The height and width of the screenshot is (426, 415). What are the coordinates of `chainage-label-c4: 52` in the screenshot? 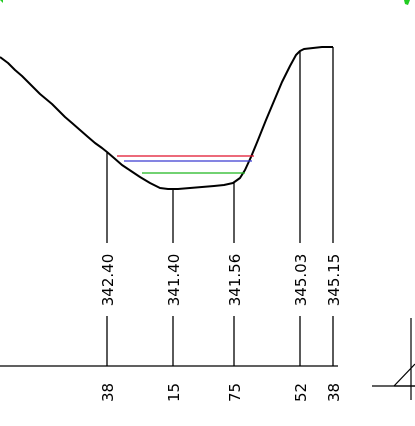 It's located at (301, 392).